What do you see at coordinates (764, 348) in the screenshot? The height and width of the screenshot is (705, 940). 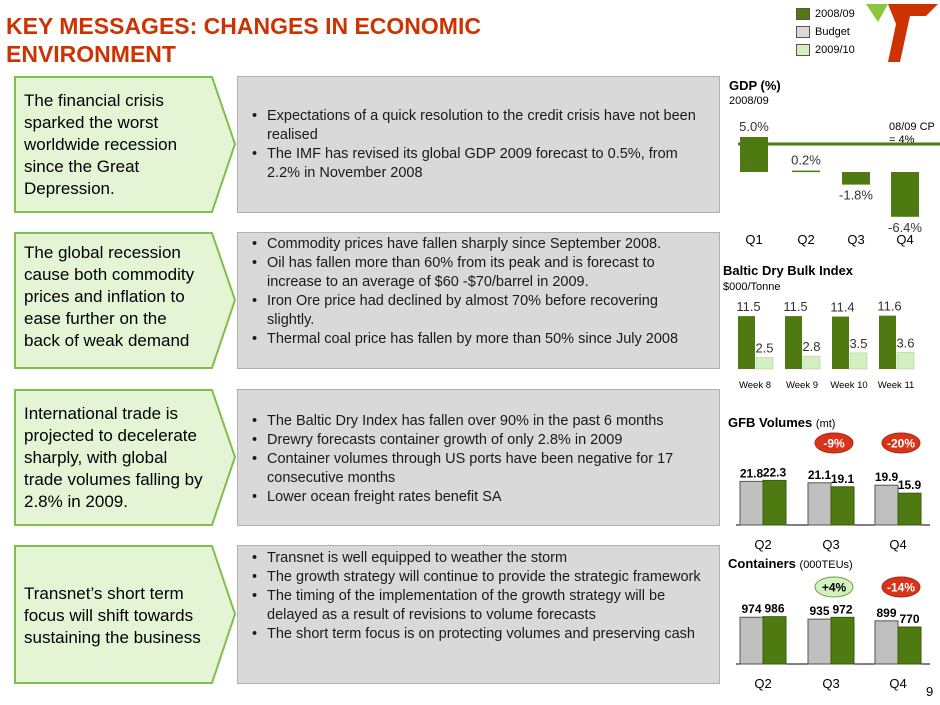 I see `baltic-data-label: 2.5` at bounding box center [764, 348].